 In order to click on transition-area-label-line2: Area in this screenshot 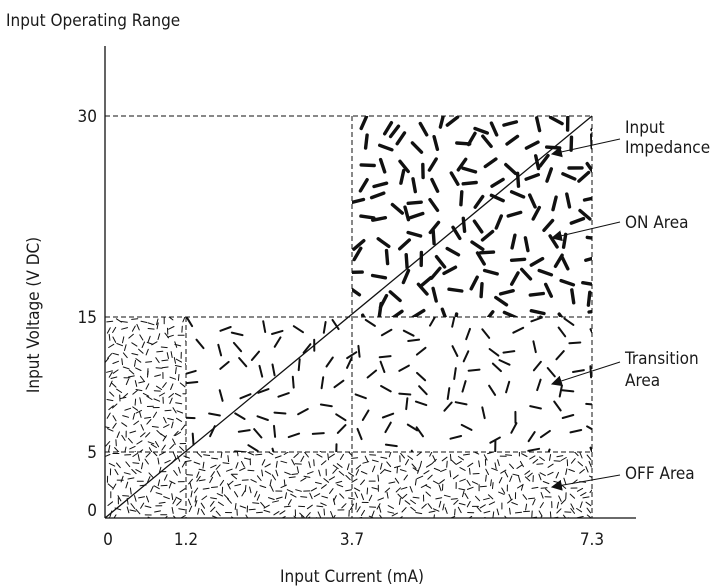, I will do `click(642, 381)`.